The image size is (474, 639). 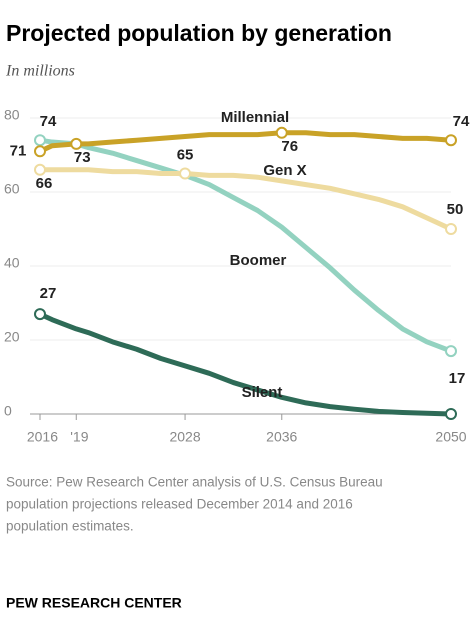 What do you see at coordinates (8, 411) in the screenshot?
I see `y-tick-label: 0` at bounding box center [8, 411].